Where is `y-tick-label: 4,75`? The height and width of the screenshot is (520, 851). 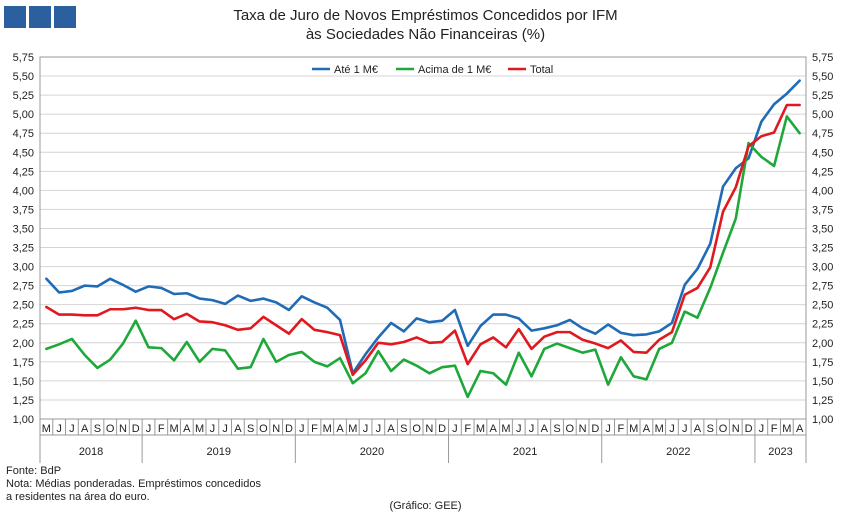 y-tick-label: 4,75 is located at coordinates (822, 134).